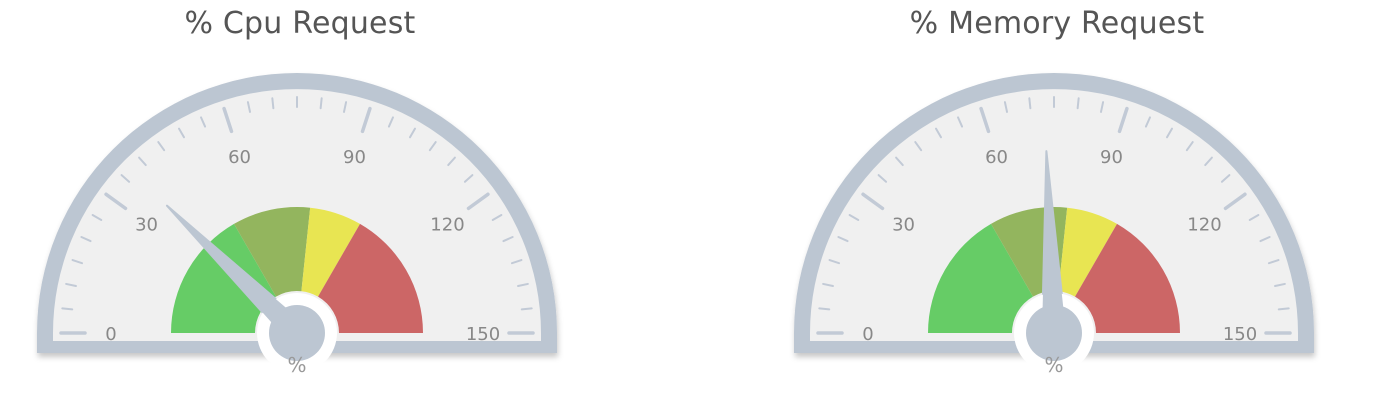  Describe the element at coordinates (1057, 23) in the screenshot. I see `gauge-title: % Memory Request` at that location.